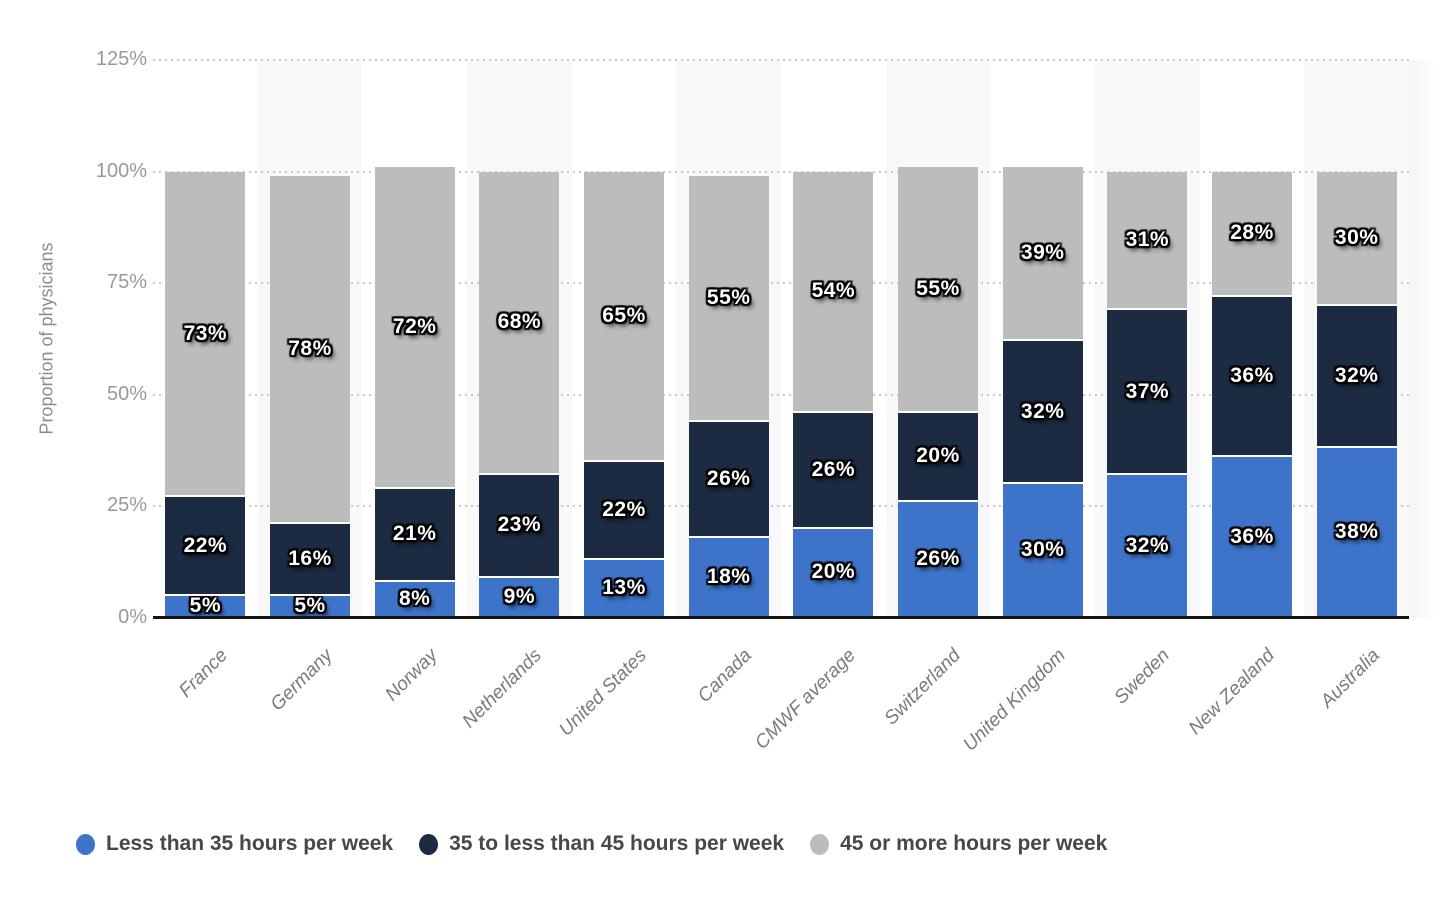 The image size is (1440, 910). I want to click on data-label: 39%, so click(1042, 253).